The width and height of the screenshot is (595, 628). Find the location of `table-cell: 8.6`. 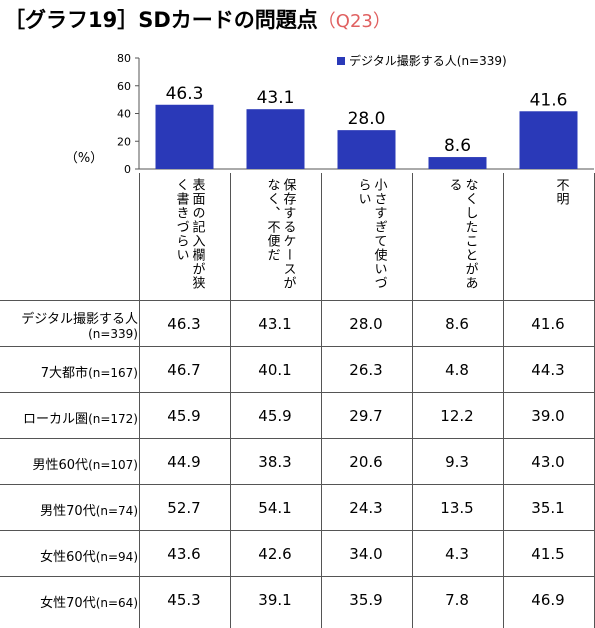

table-cell: 8.6 is located at coordinates (457, 324).